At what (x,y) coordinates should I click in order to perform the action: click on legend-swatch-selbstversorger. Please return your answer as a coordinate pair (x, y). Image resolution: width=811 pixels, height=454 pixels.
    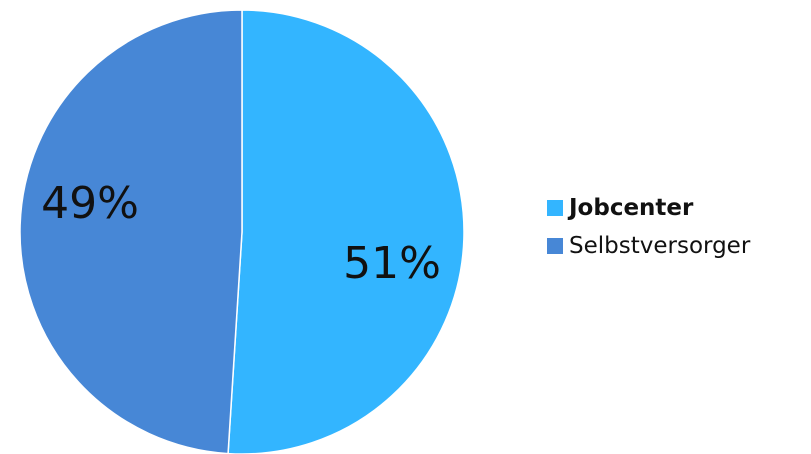
    Looking at the image, I should click on (555, 246).